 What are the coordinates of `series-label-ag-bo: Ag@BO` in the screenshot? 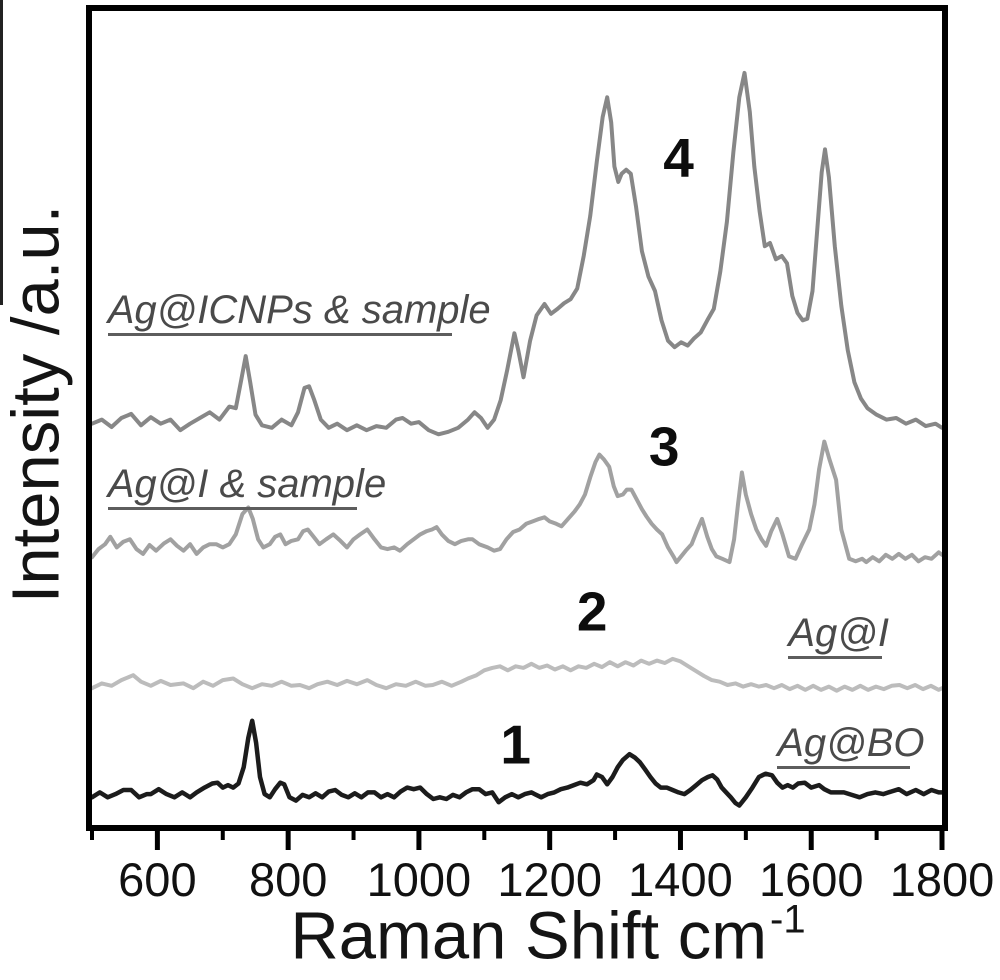 It's located at (851, 745).